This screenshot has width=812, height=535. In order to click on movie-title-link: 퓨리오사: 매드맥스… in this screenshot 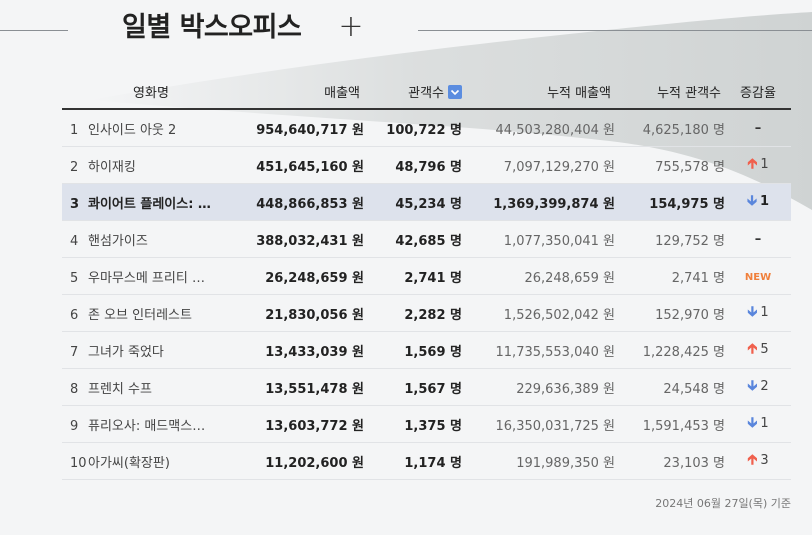, I will do `click(147, 426)`.